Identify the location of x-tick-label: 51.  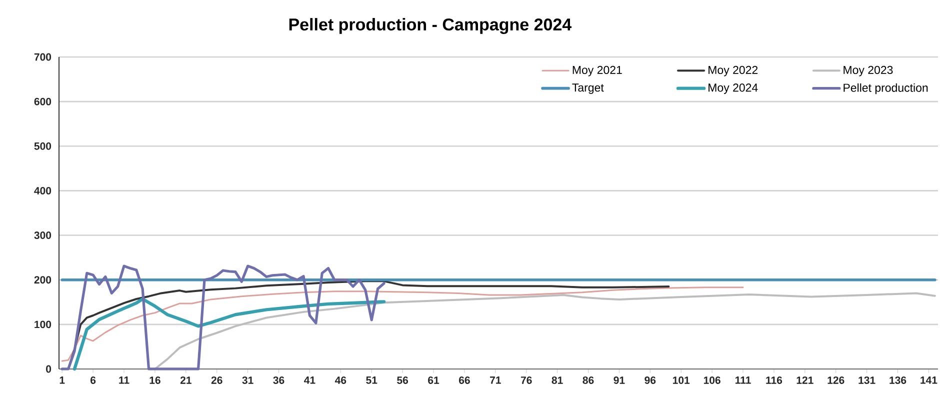
(372, 380).